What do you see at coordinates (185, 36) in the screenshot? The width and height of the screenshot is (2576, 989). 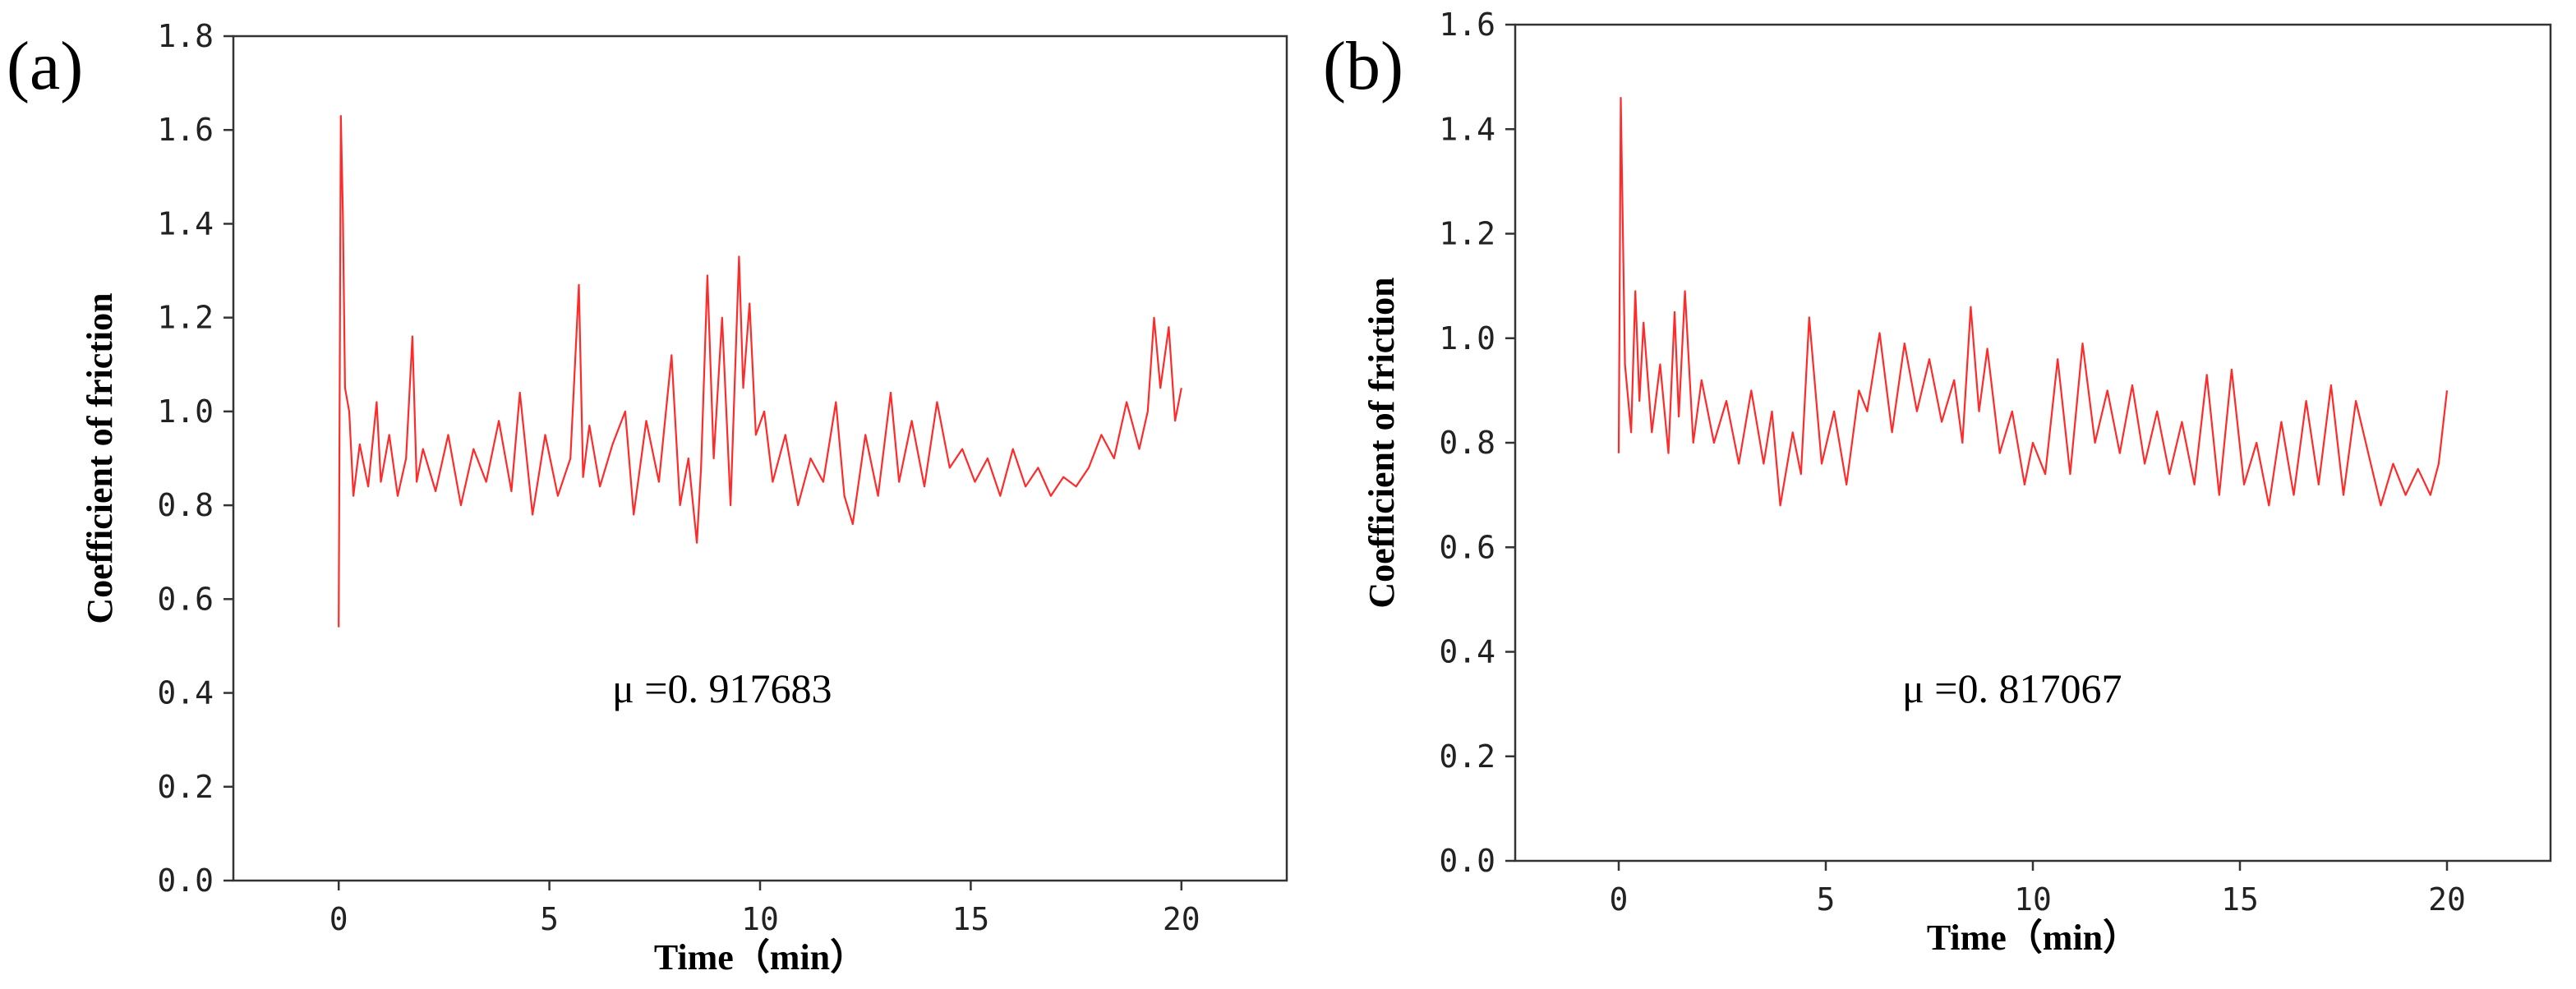 I see `y-tick-label: 1.8` at bounding box center [185, 36].